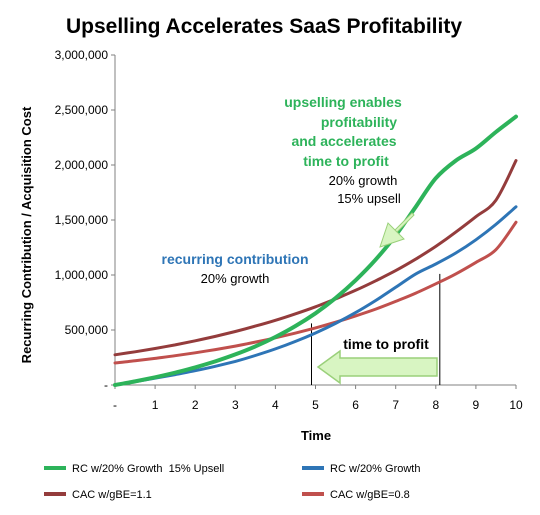 The image size is (540, 515). Describe the element at coordinates (82, 275) in the screenshot. I see `y-tick-label: 1,000,000` at that location.